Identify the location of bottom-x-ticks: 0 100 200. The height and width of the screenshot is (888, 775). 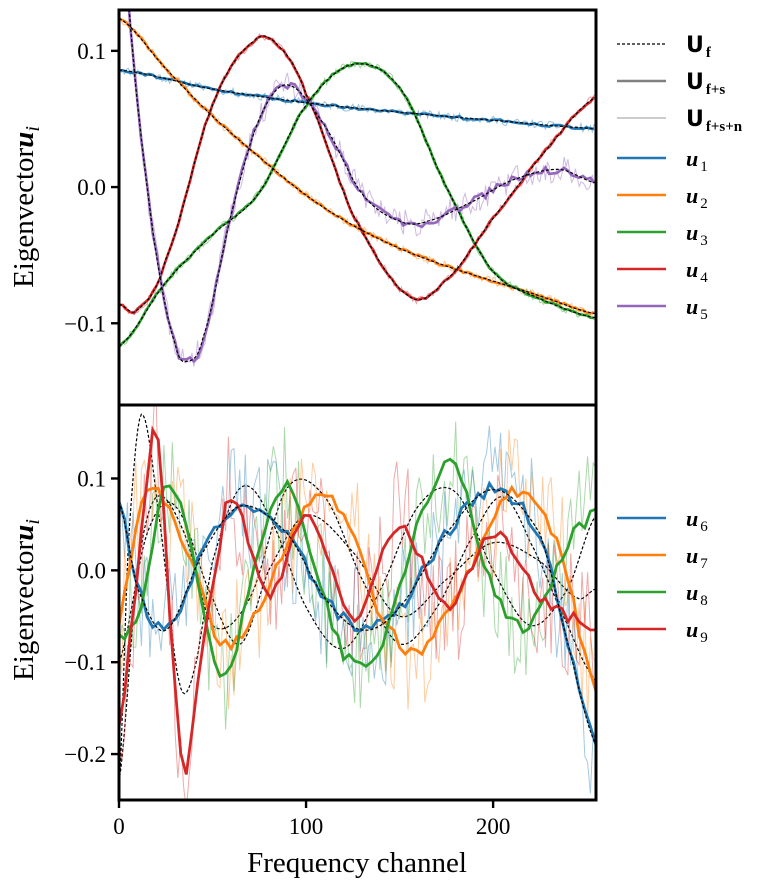
(311, 819).